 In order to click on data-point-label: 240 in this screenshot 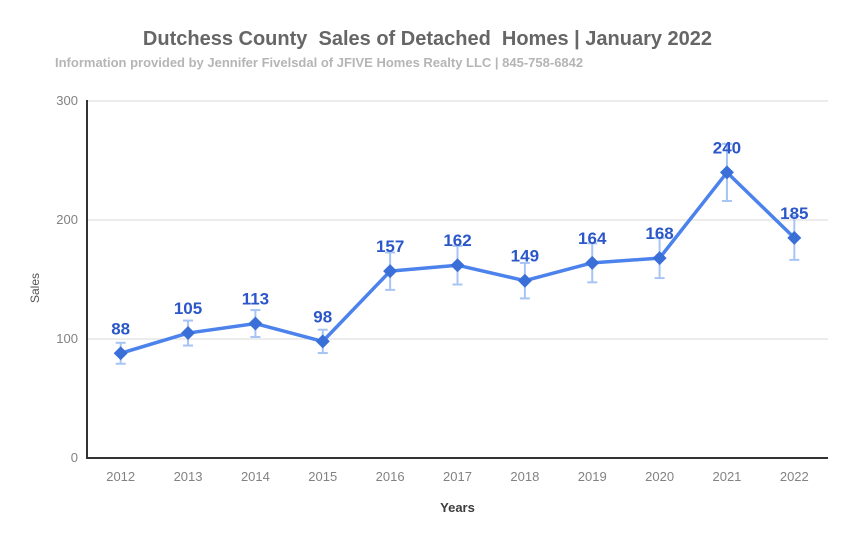, I will do `click(727, 147)`.